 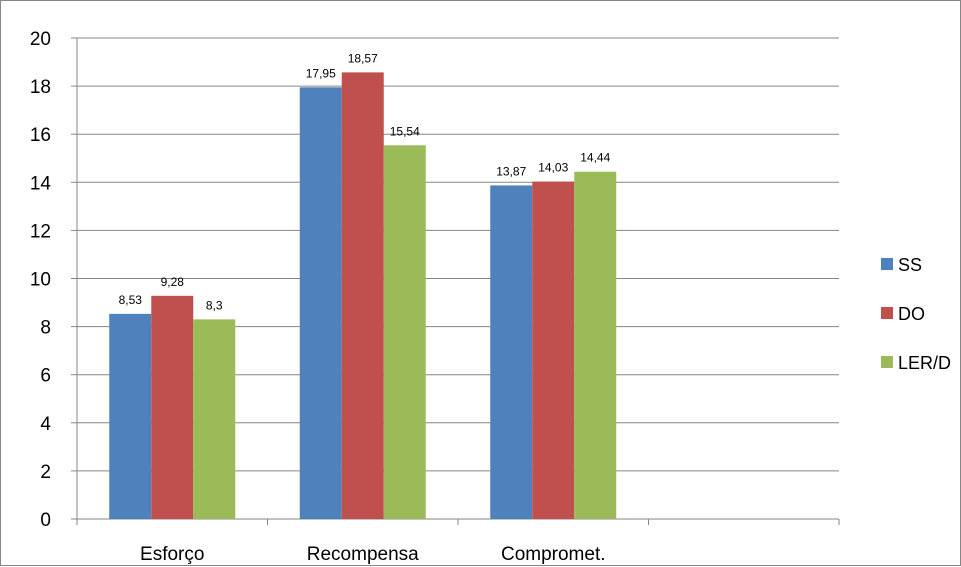 I want to click on data-label: 17,95, so click(x=321, y=73).